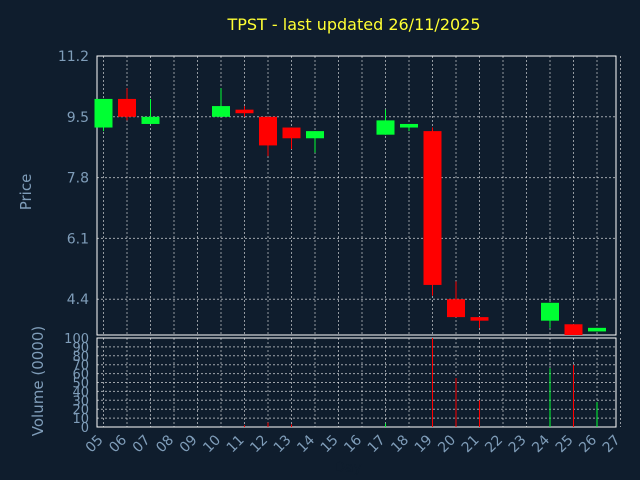 The width and height of the screenshot is (640, 480). What do you see at coordinates (165, 444) in the screenshot?
I see `x-tick-label: 08` at bounding box center [165, 444].